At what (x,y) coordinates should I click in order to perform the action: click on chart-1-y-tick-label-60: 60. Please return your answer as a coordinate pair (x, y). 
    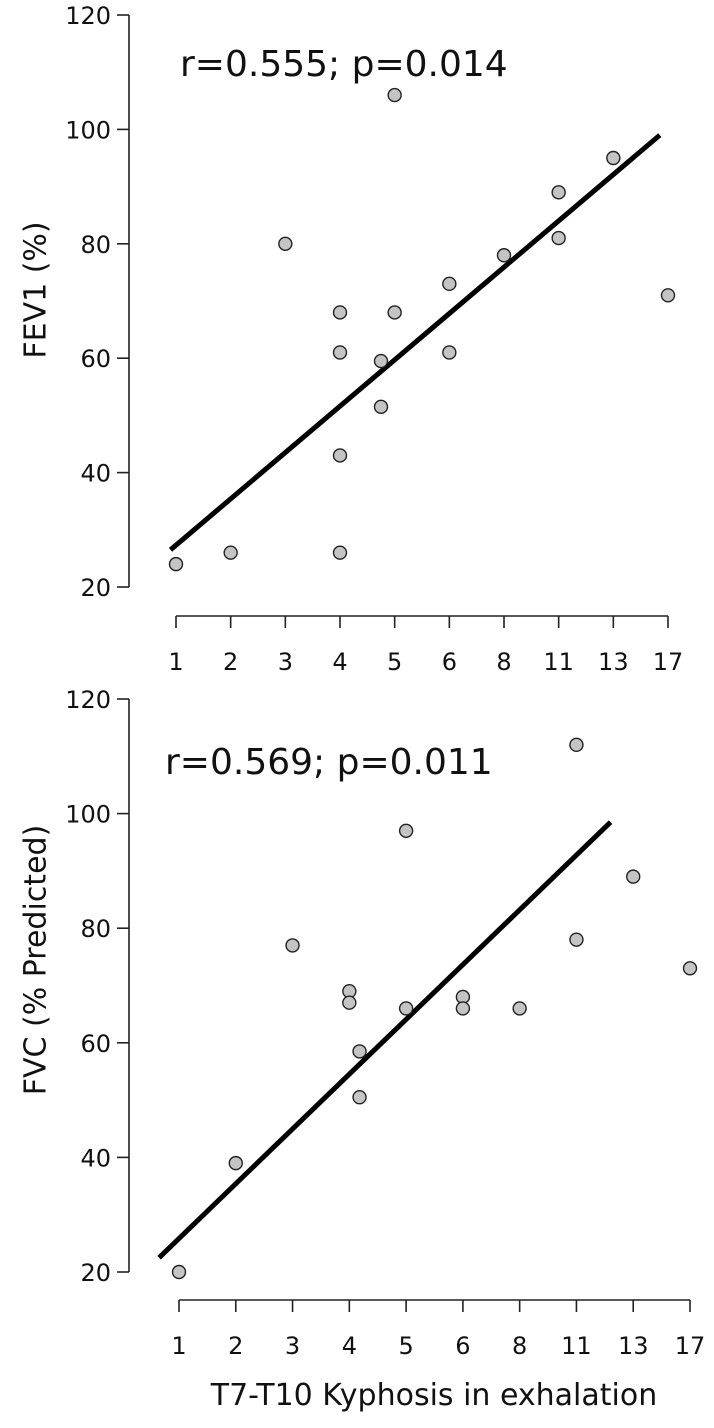
    Looking at the image, I should click on (95, 1044).